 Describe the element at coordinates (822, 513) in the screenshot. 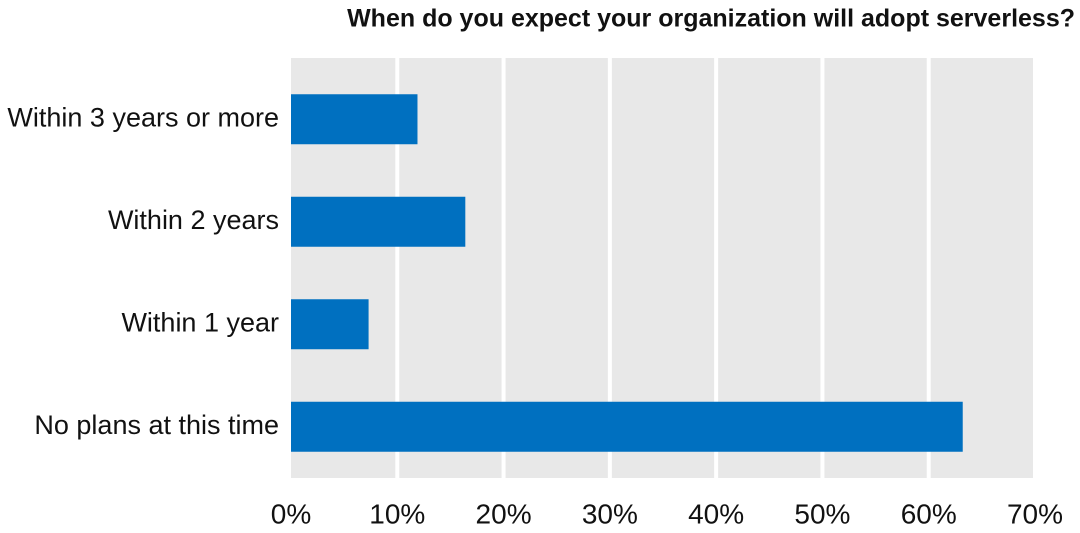

I see `x-tick-label: 50%` at that location.